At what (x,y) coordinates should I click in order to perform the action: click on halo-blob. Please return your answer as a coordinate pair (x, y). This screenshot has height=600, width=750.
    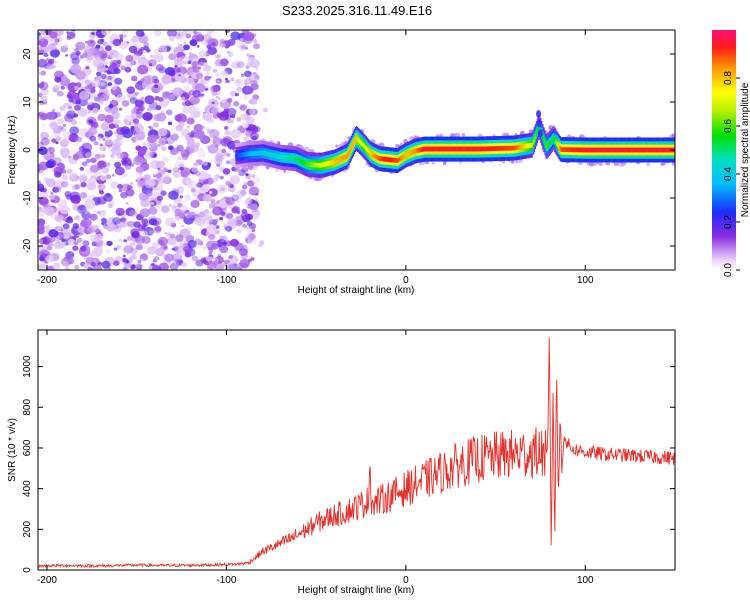
    Looking at the image, I should click on (673, 135).